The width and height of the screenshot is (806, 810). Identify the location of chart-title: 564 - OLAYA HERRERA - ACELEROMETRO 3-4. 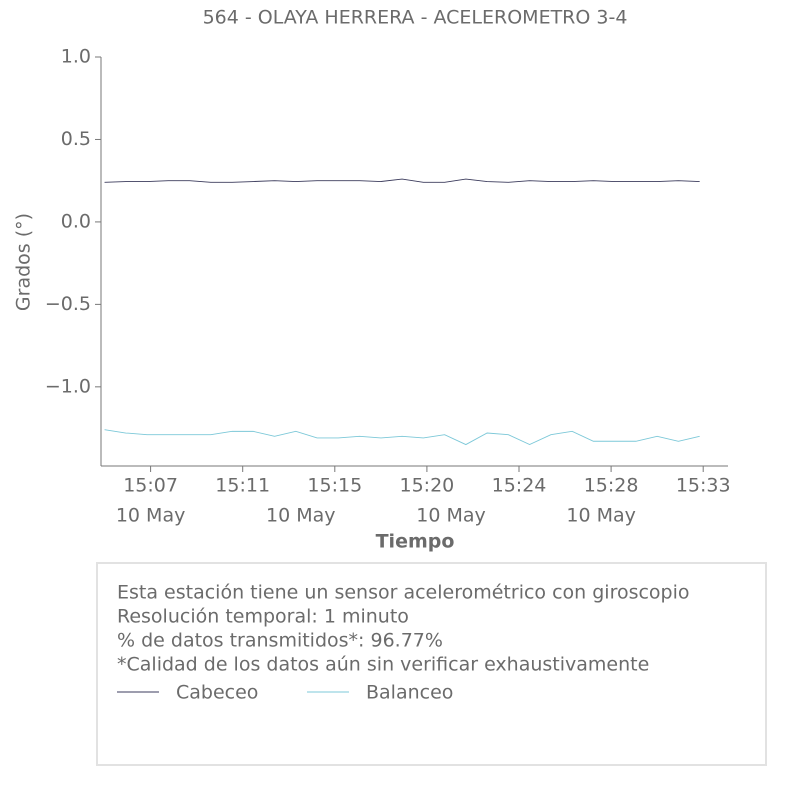
(415, 18).